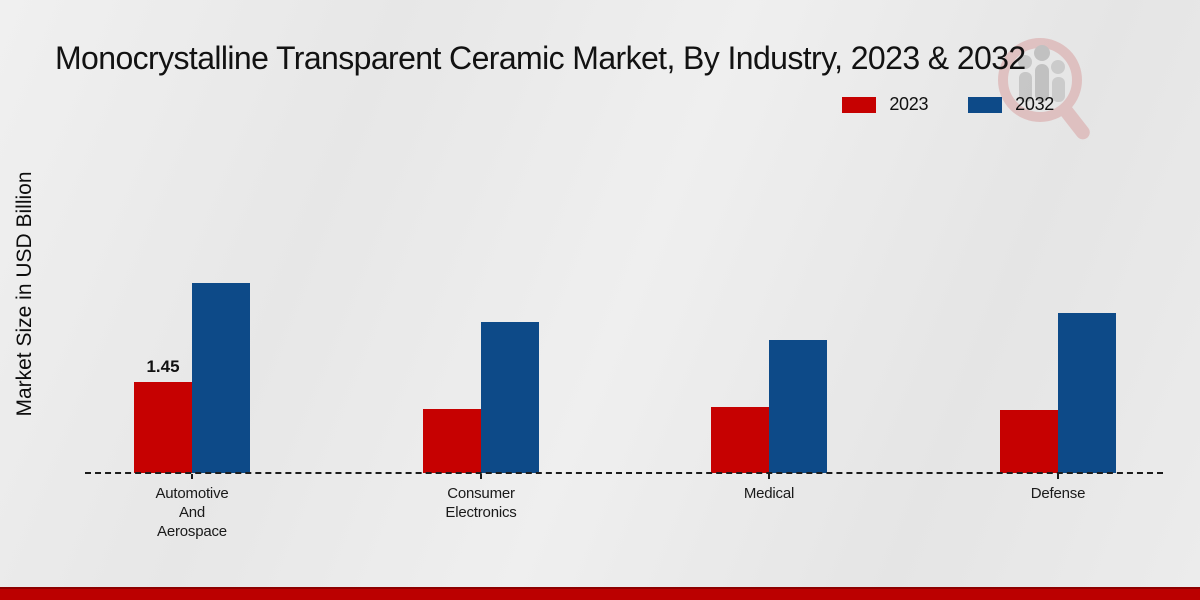 The height and width of the screenshot is (600, 1200). I want to click on bar-2032-automotive-and-aerospace, so click(221, 378).